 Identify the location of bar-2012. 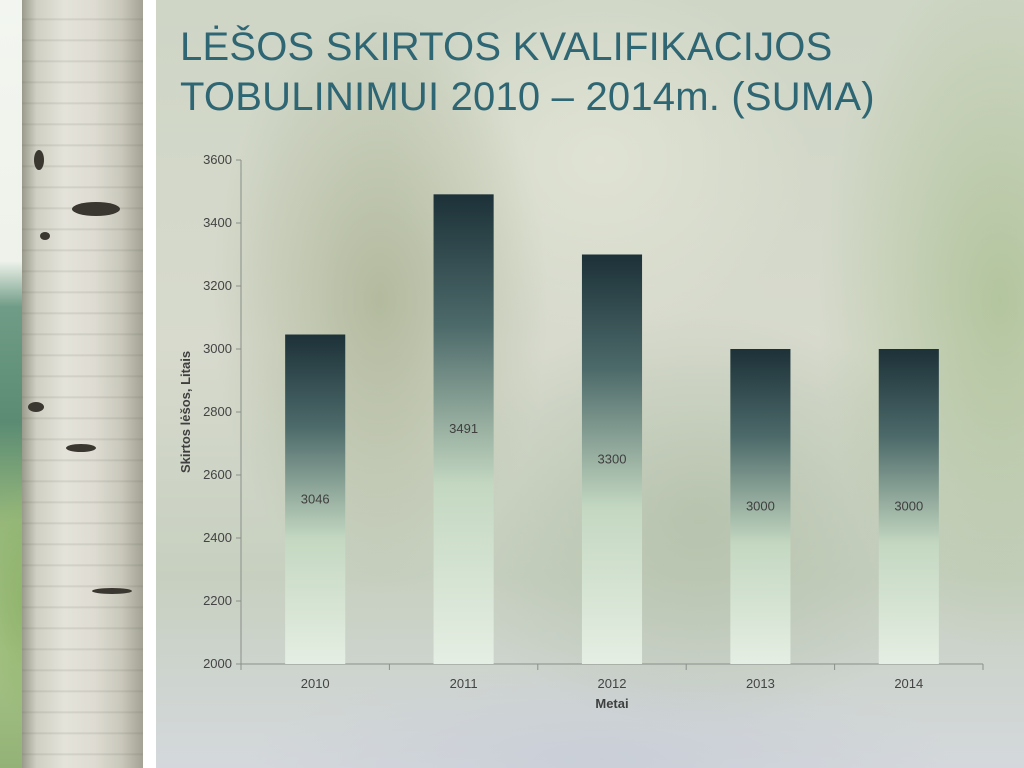
(612, 459).